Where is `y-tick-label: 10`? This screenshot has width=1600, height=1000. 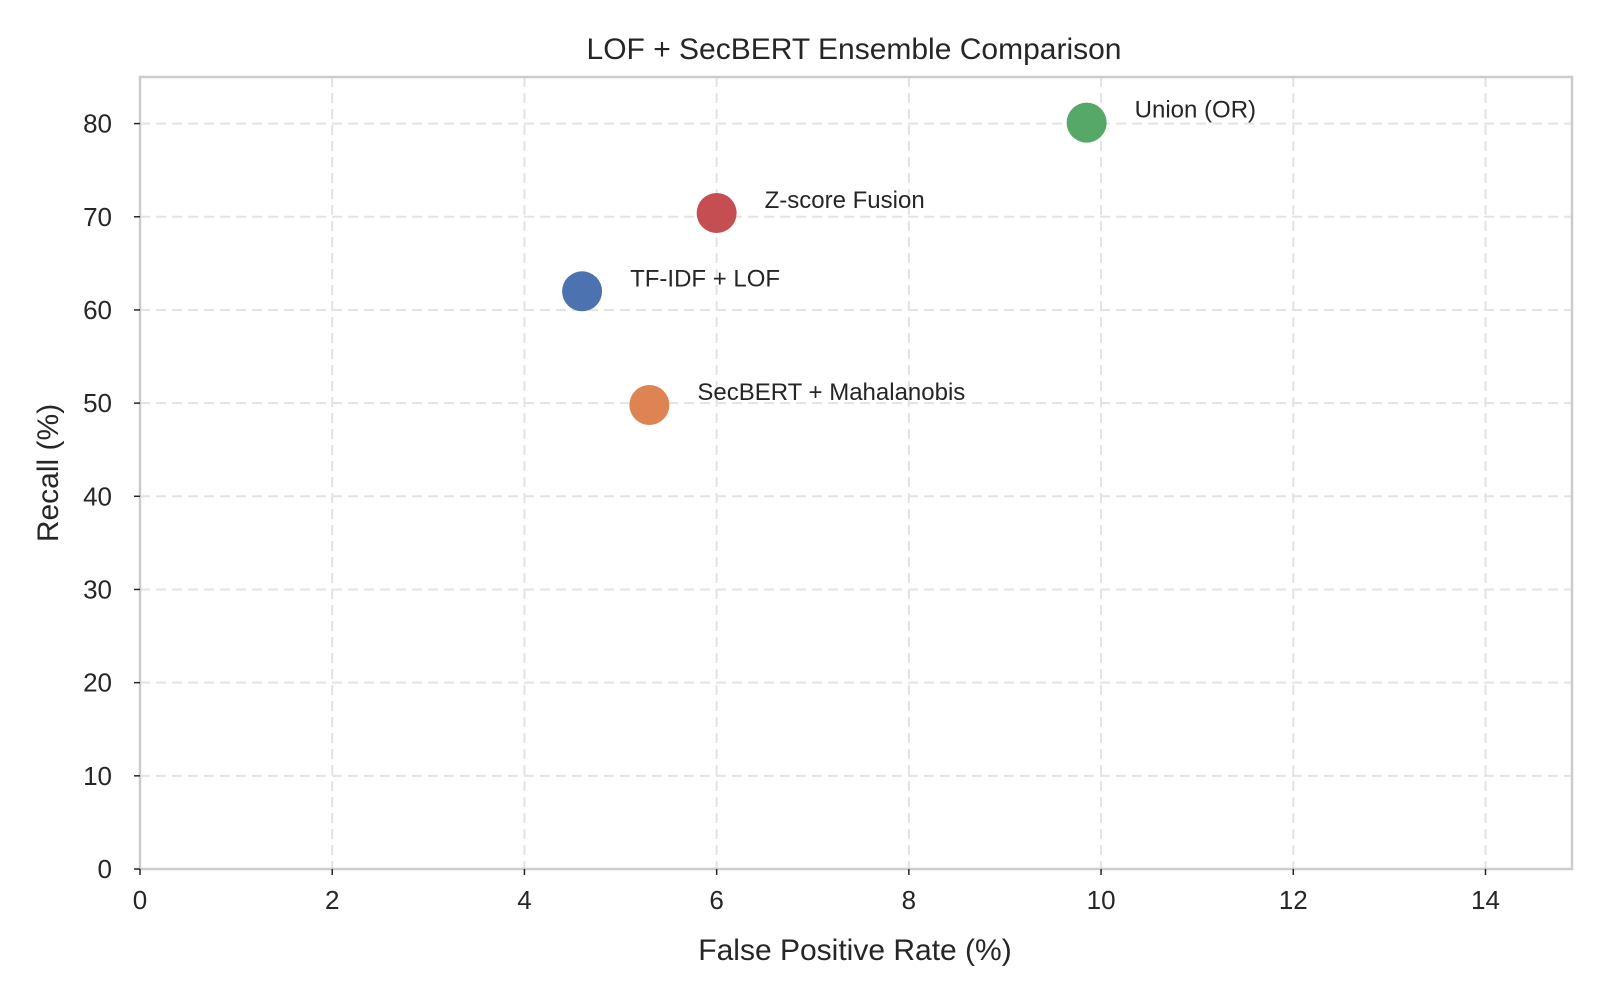 y-tick-label: 10 is located at coordinates (97, 776).